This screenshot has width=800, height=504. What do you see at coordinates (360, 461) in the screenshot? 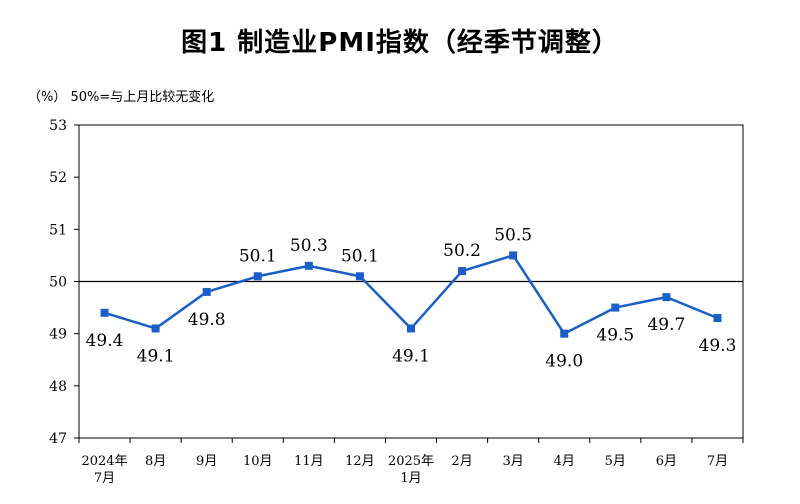
I see `x-tick-label: 12月` at bounding box center [360, 461].